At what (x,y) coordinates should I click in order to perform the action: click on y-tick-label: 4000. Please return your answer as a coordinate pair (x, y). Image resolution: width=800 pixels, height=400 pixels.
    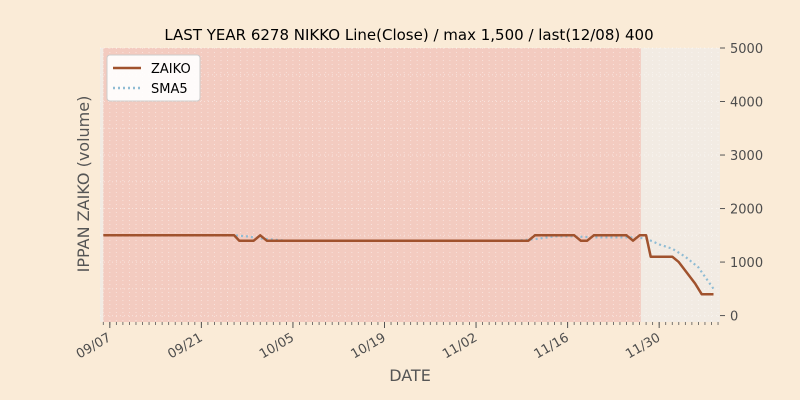
    Looking at the image, I should click on (746, 103).